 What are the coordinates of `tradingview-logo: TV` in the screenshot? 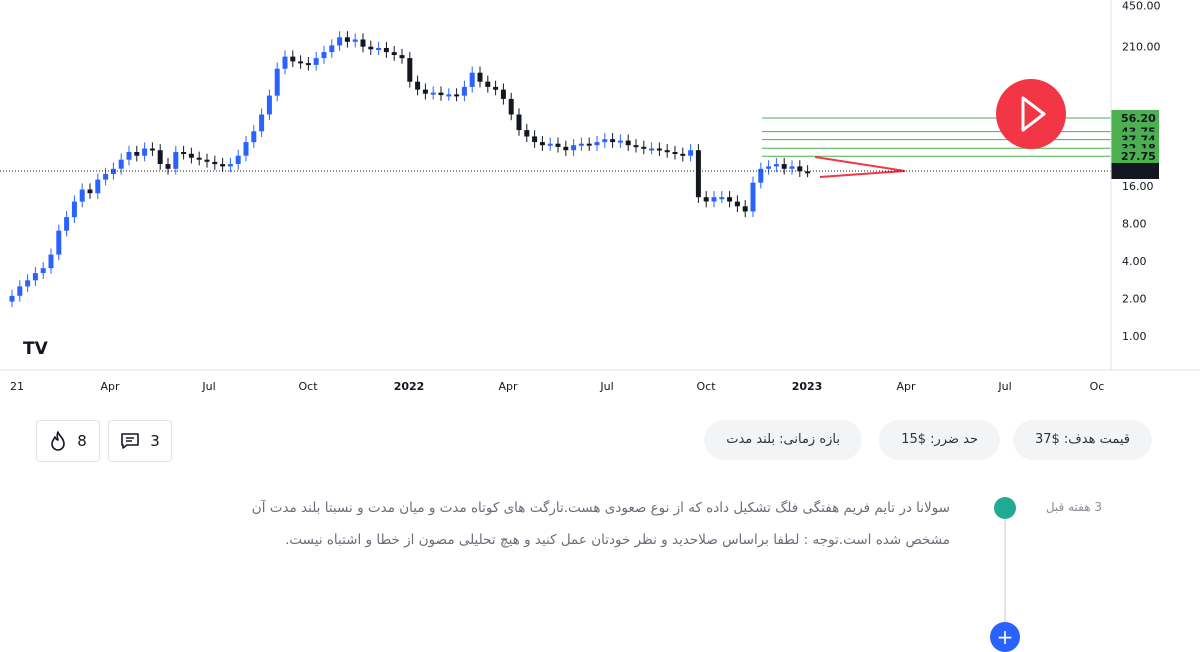 It's located at (35, 346).